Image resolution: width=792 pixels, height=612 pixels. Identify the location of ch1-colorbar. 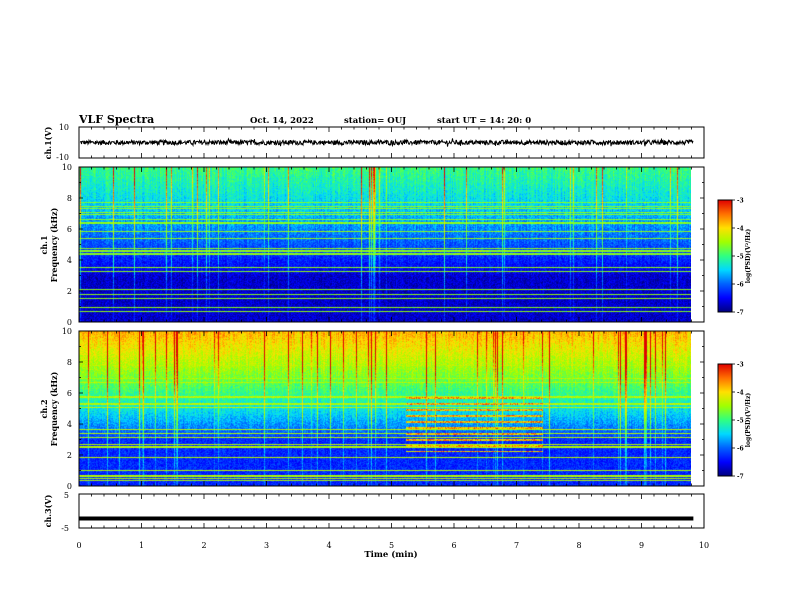
(725, 256).